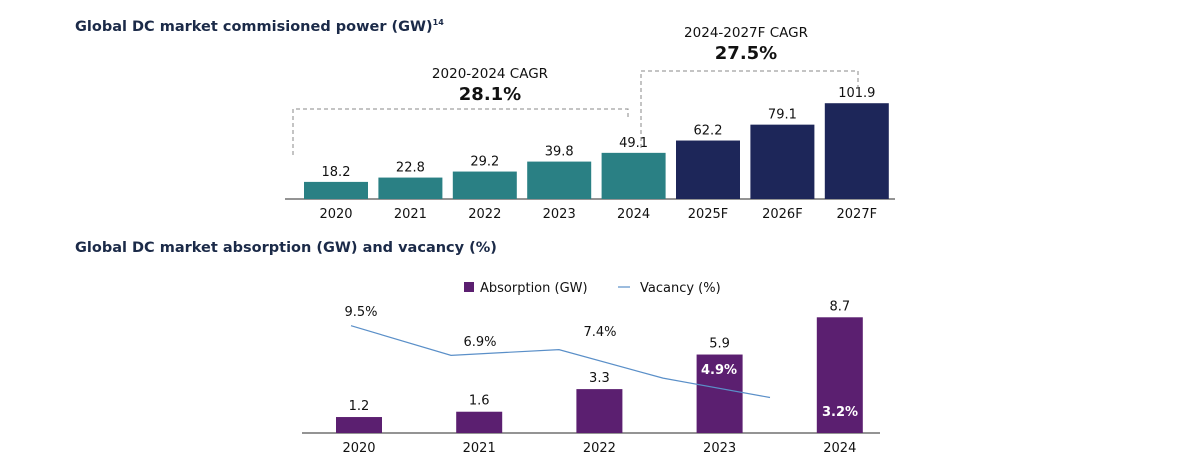 Image resolution: width=1200 pixels, height=464 pixels. I want to click on chart1-bar-2026F, so click(782, 161).